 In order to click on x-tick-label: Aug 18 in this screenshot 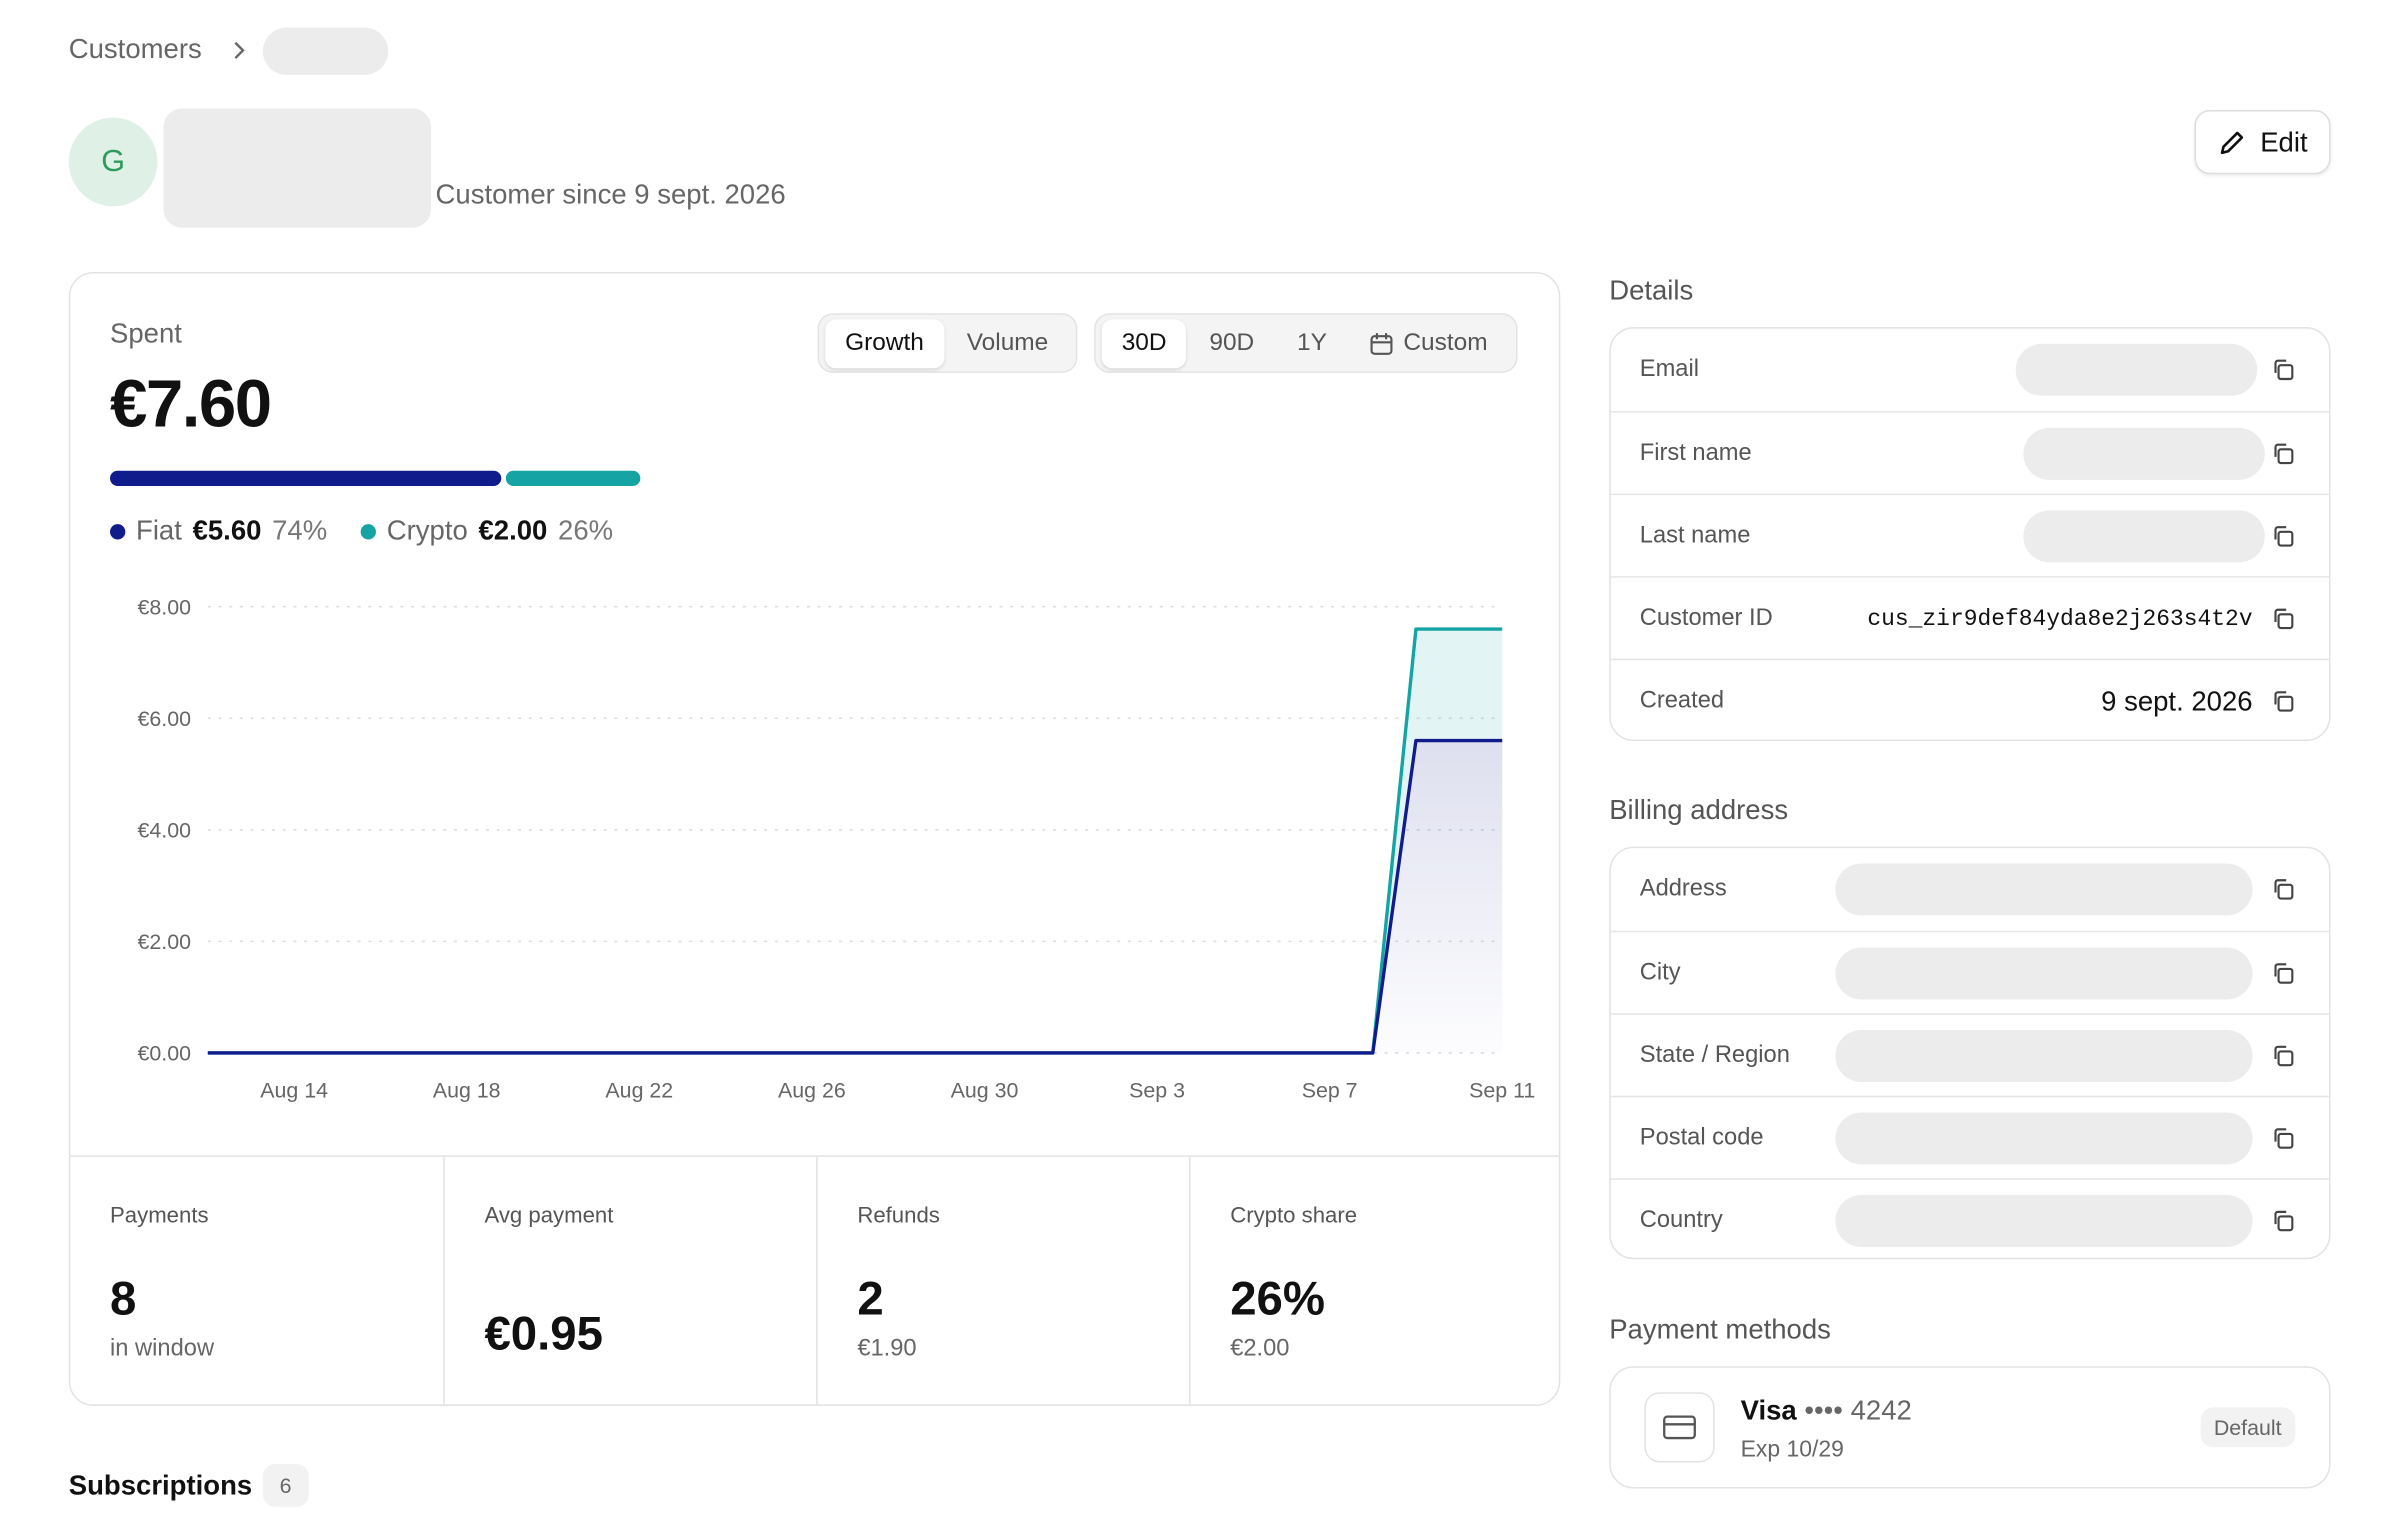, I will do `click(467, 1090)`.